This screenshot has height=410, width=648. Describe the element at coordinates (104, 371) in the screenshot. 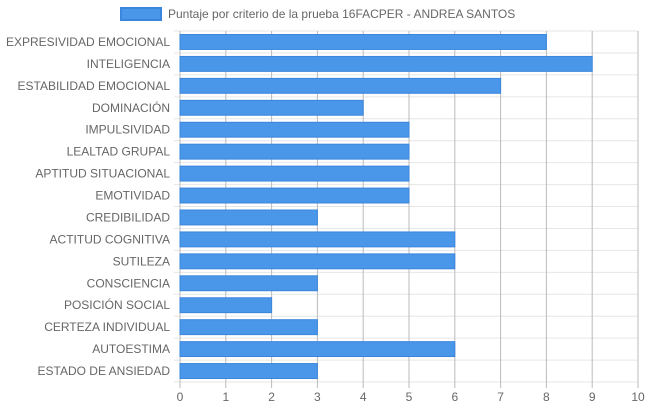

I see `category-label: ESTADO DE ANSIEDAD` at that location.